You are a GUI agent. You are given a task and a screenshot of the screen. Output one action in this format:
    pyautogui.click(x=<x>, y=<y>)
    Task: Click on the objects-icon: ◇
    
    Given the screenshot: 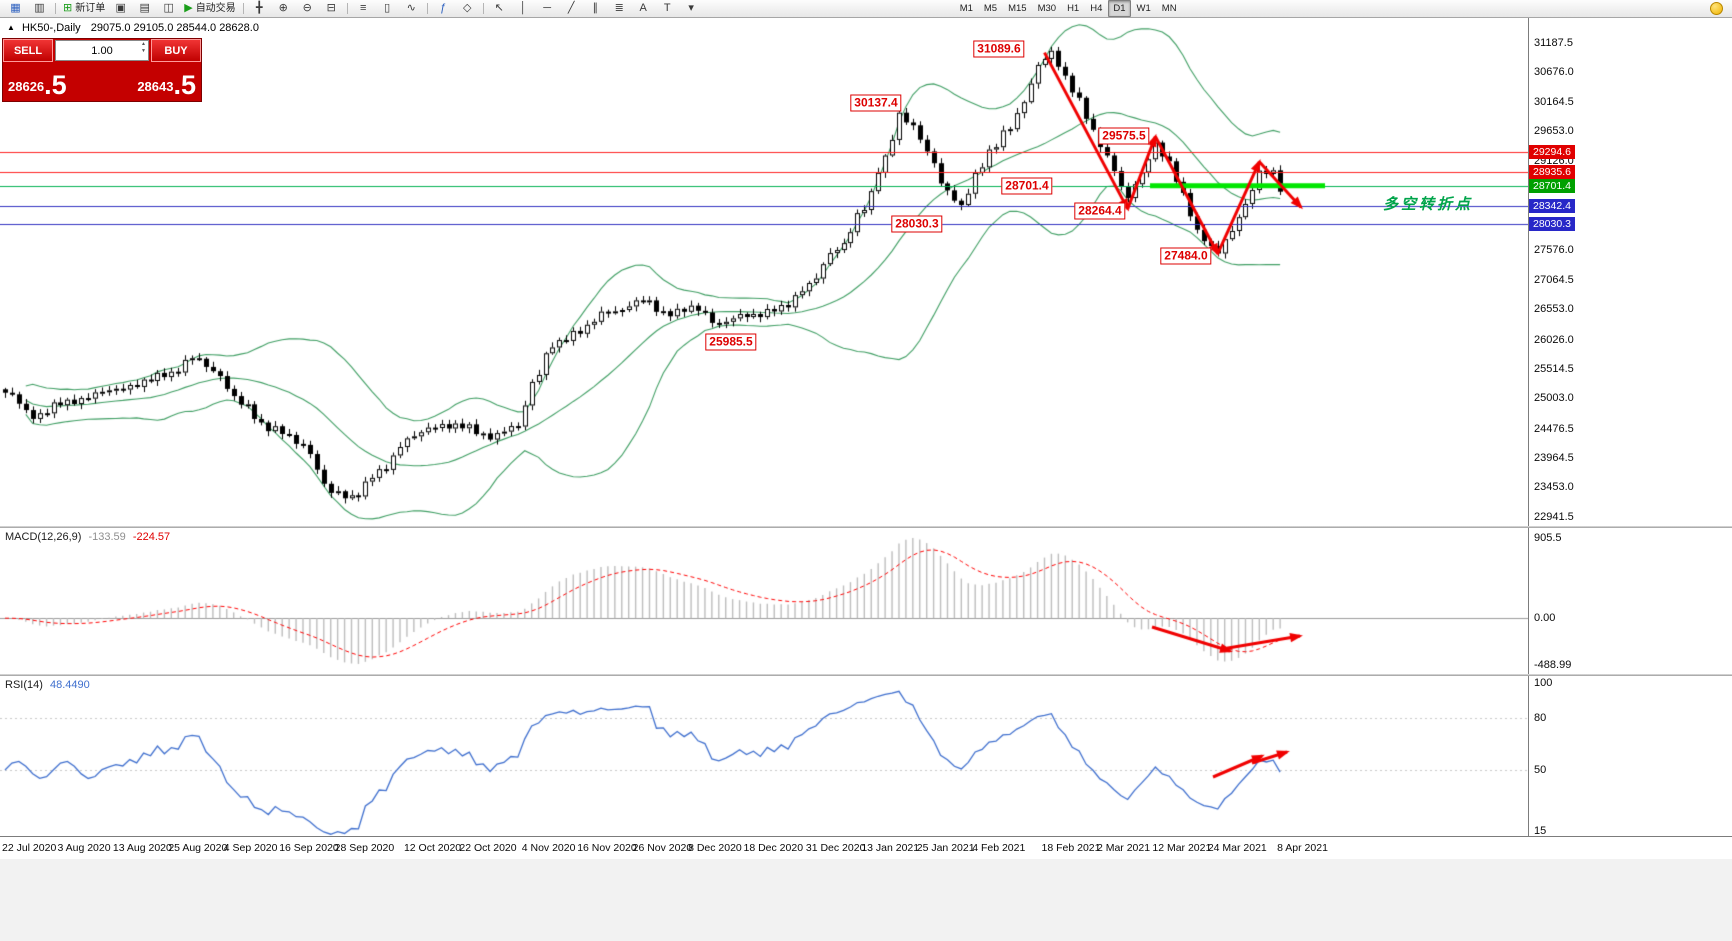 What is the action you would take?
    pyautogui.click(x=467, y=8)
    